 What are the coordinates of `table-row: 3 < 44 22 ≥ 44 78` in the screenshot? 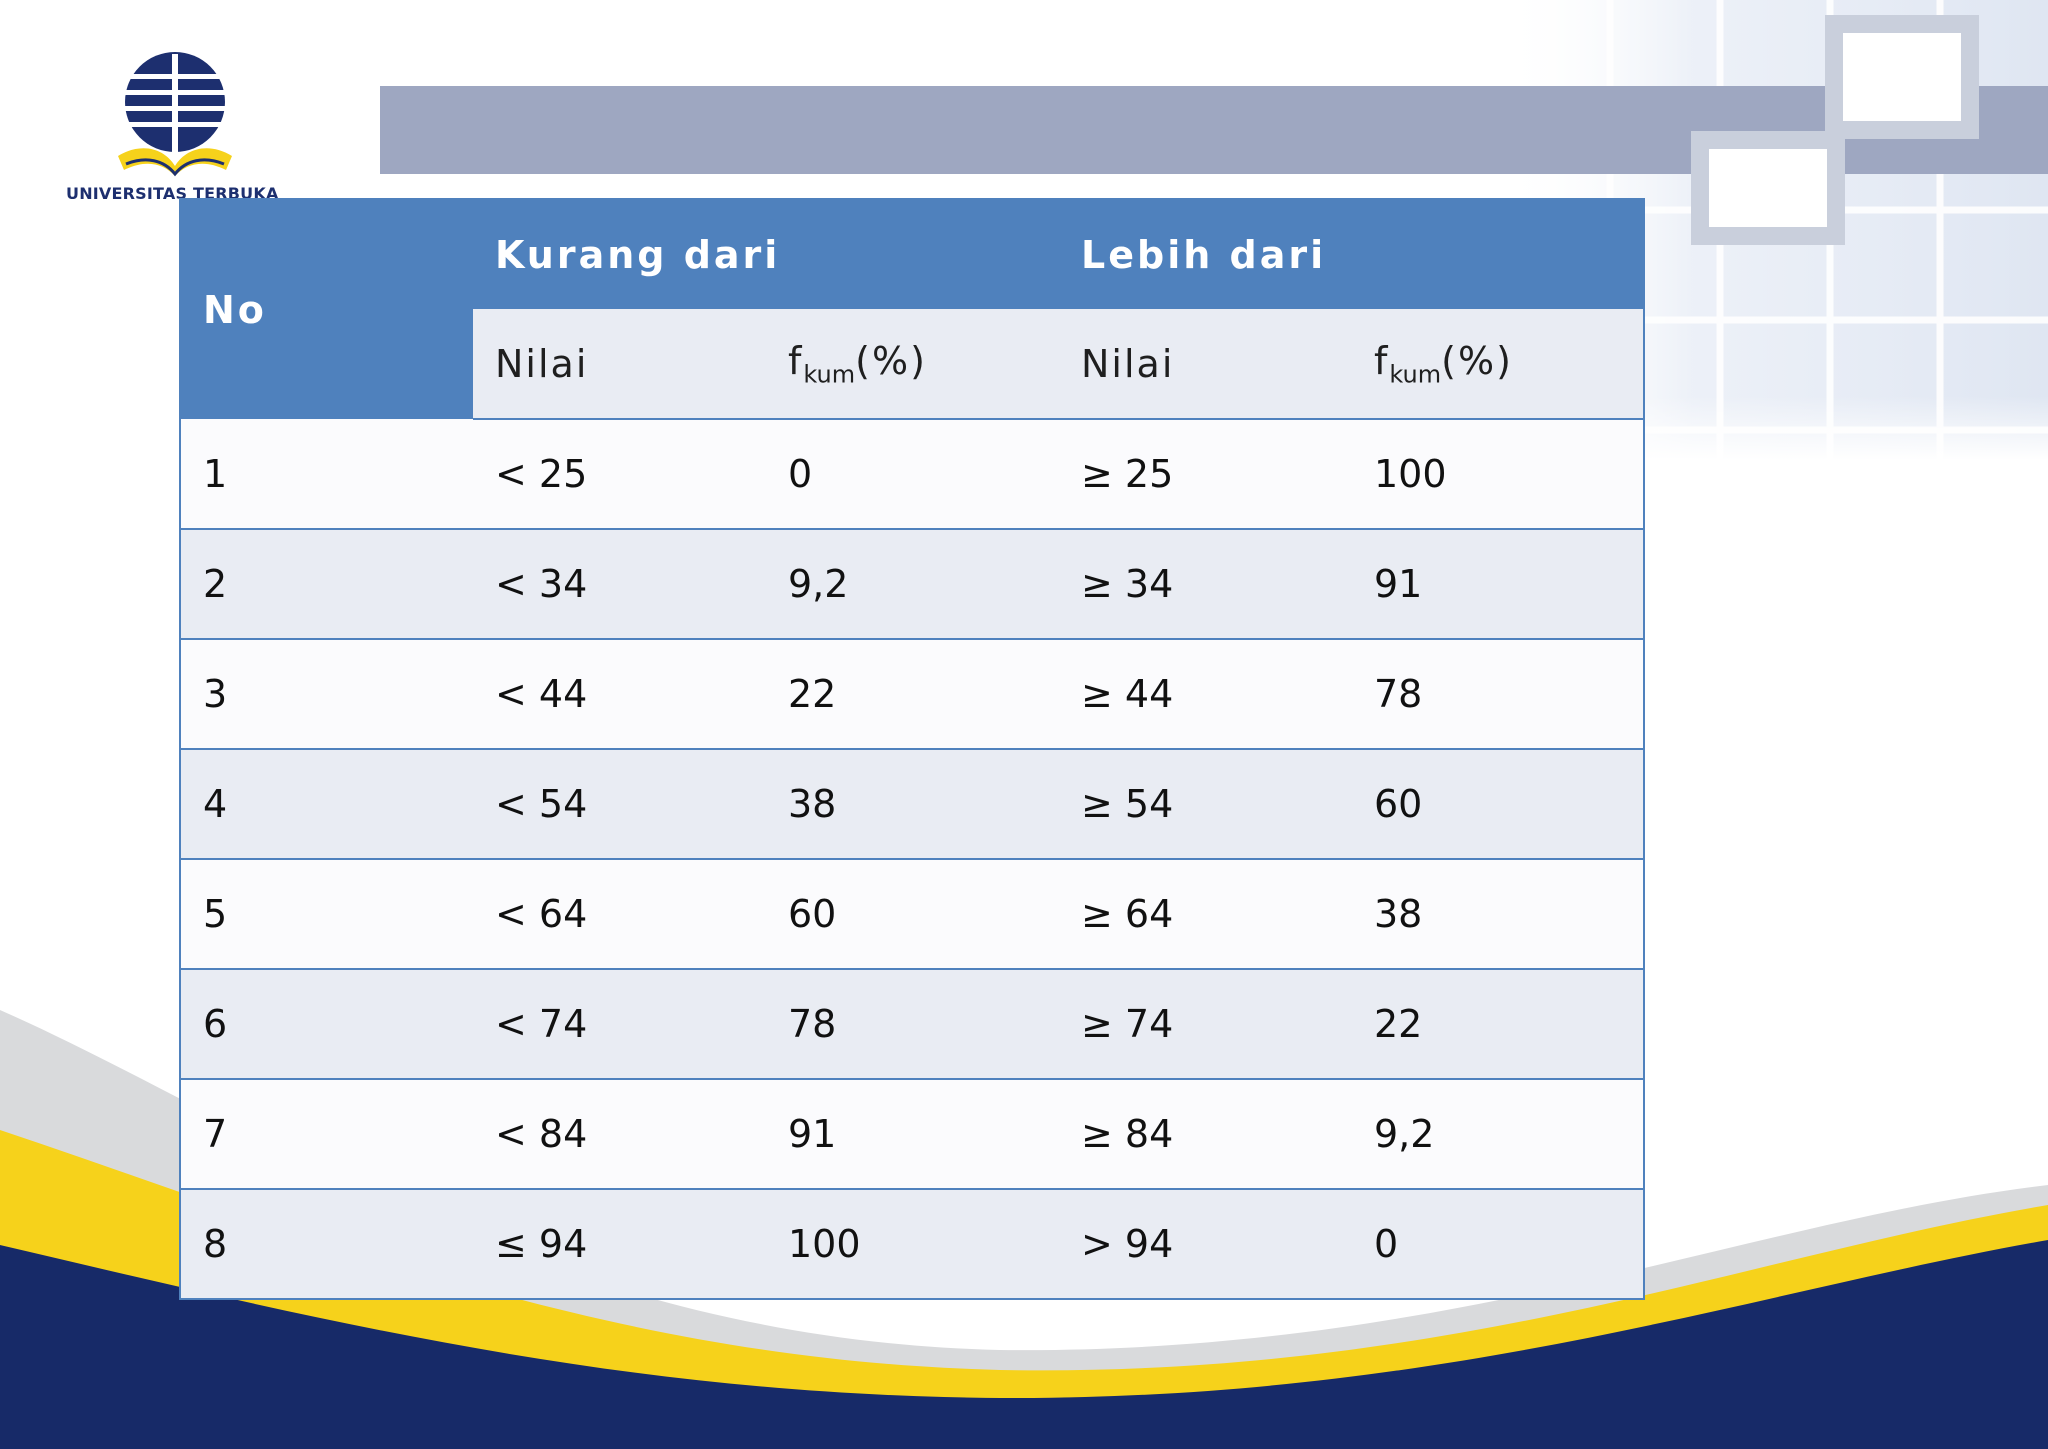 It's located at (912, 694).